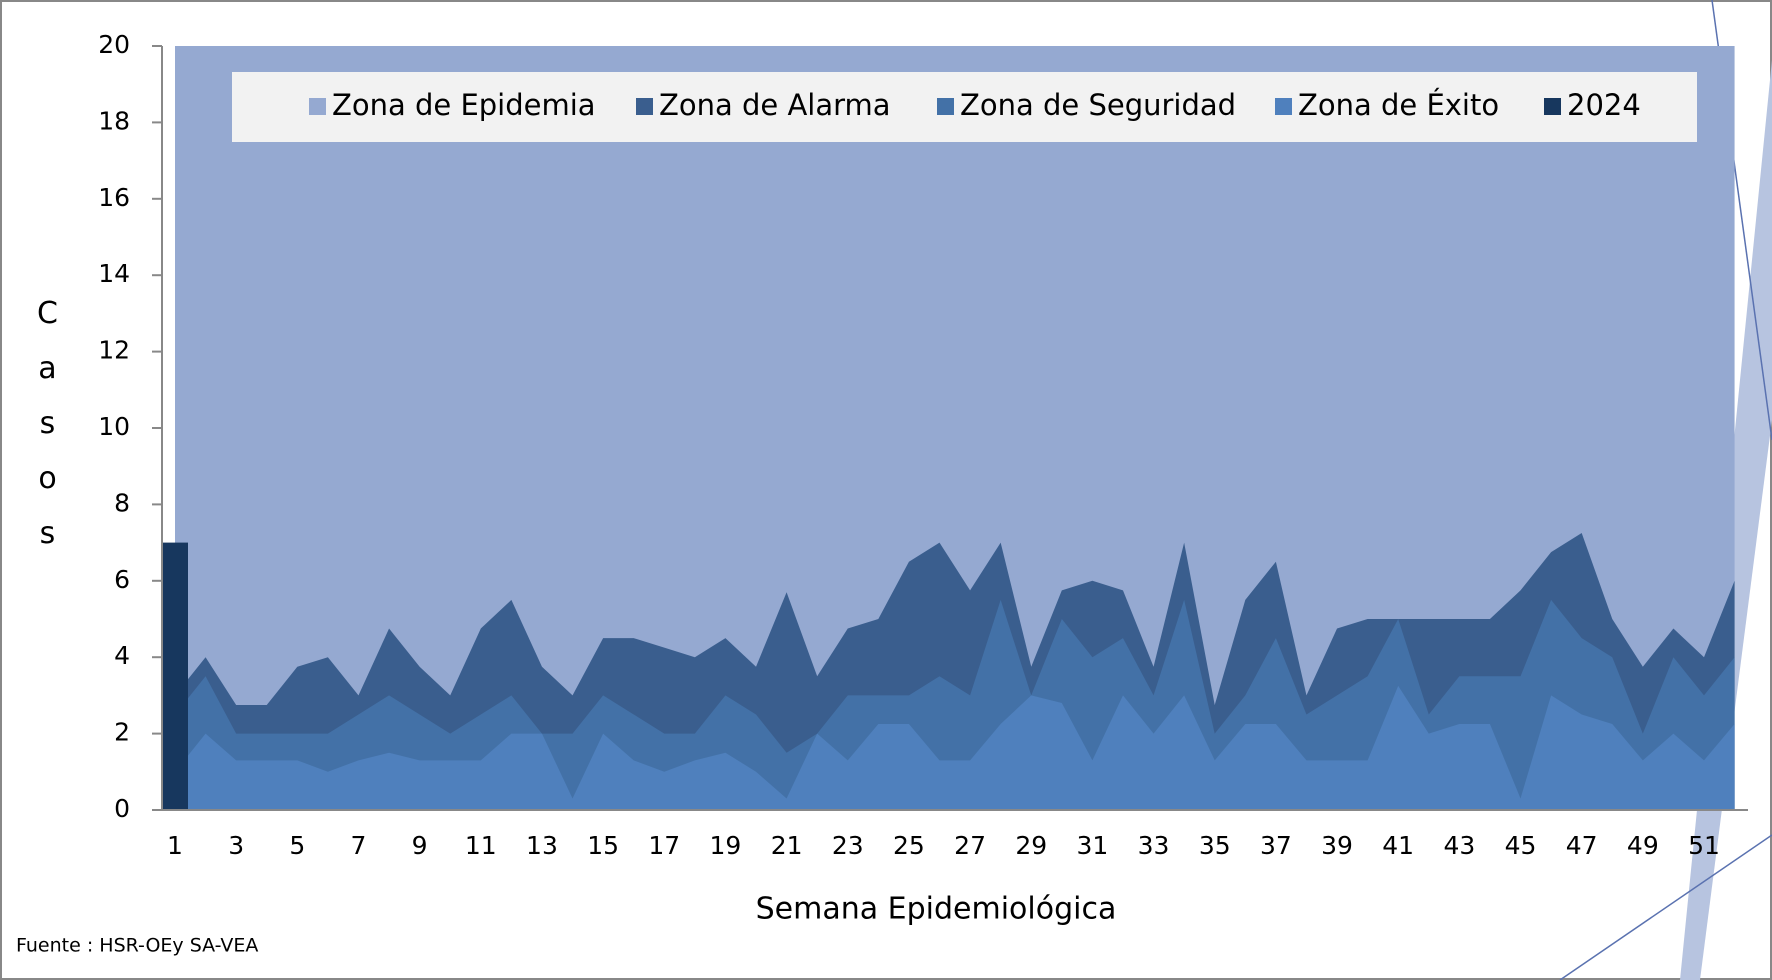  What do you see at coordinates (726, 845) in the screenshot?
I see `x-tick-label: 19` at bounding box center [726, 845].